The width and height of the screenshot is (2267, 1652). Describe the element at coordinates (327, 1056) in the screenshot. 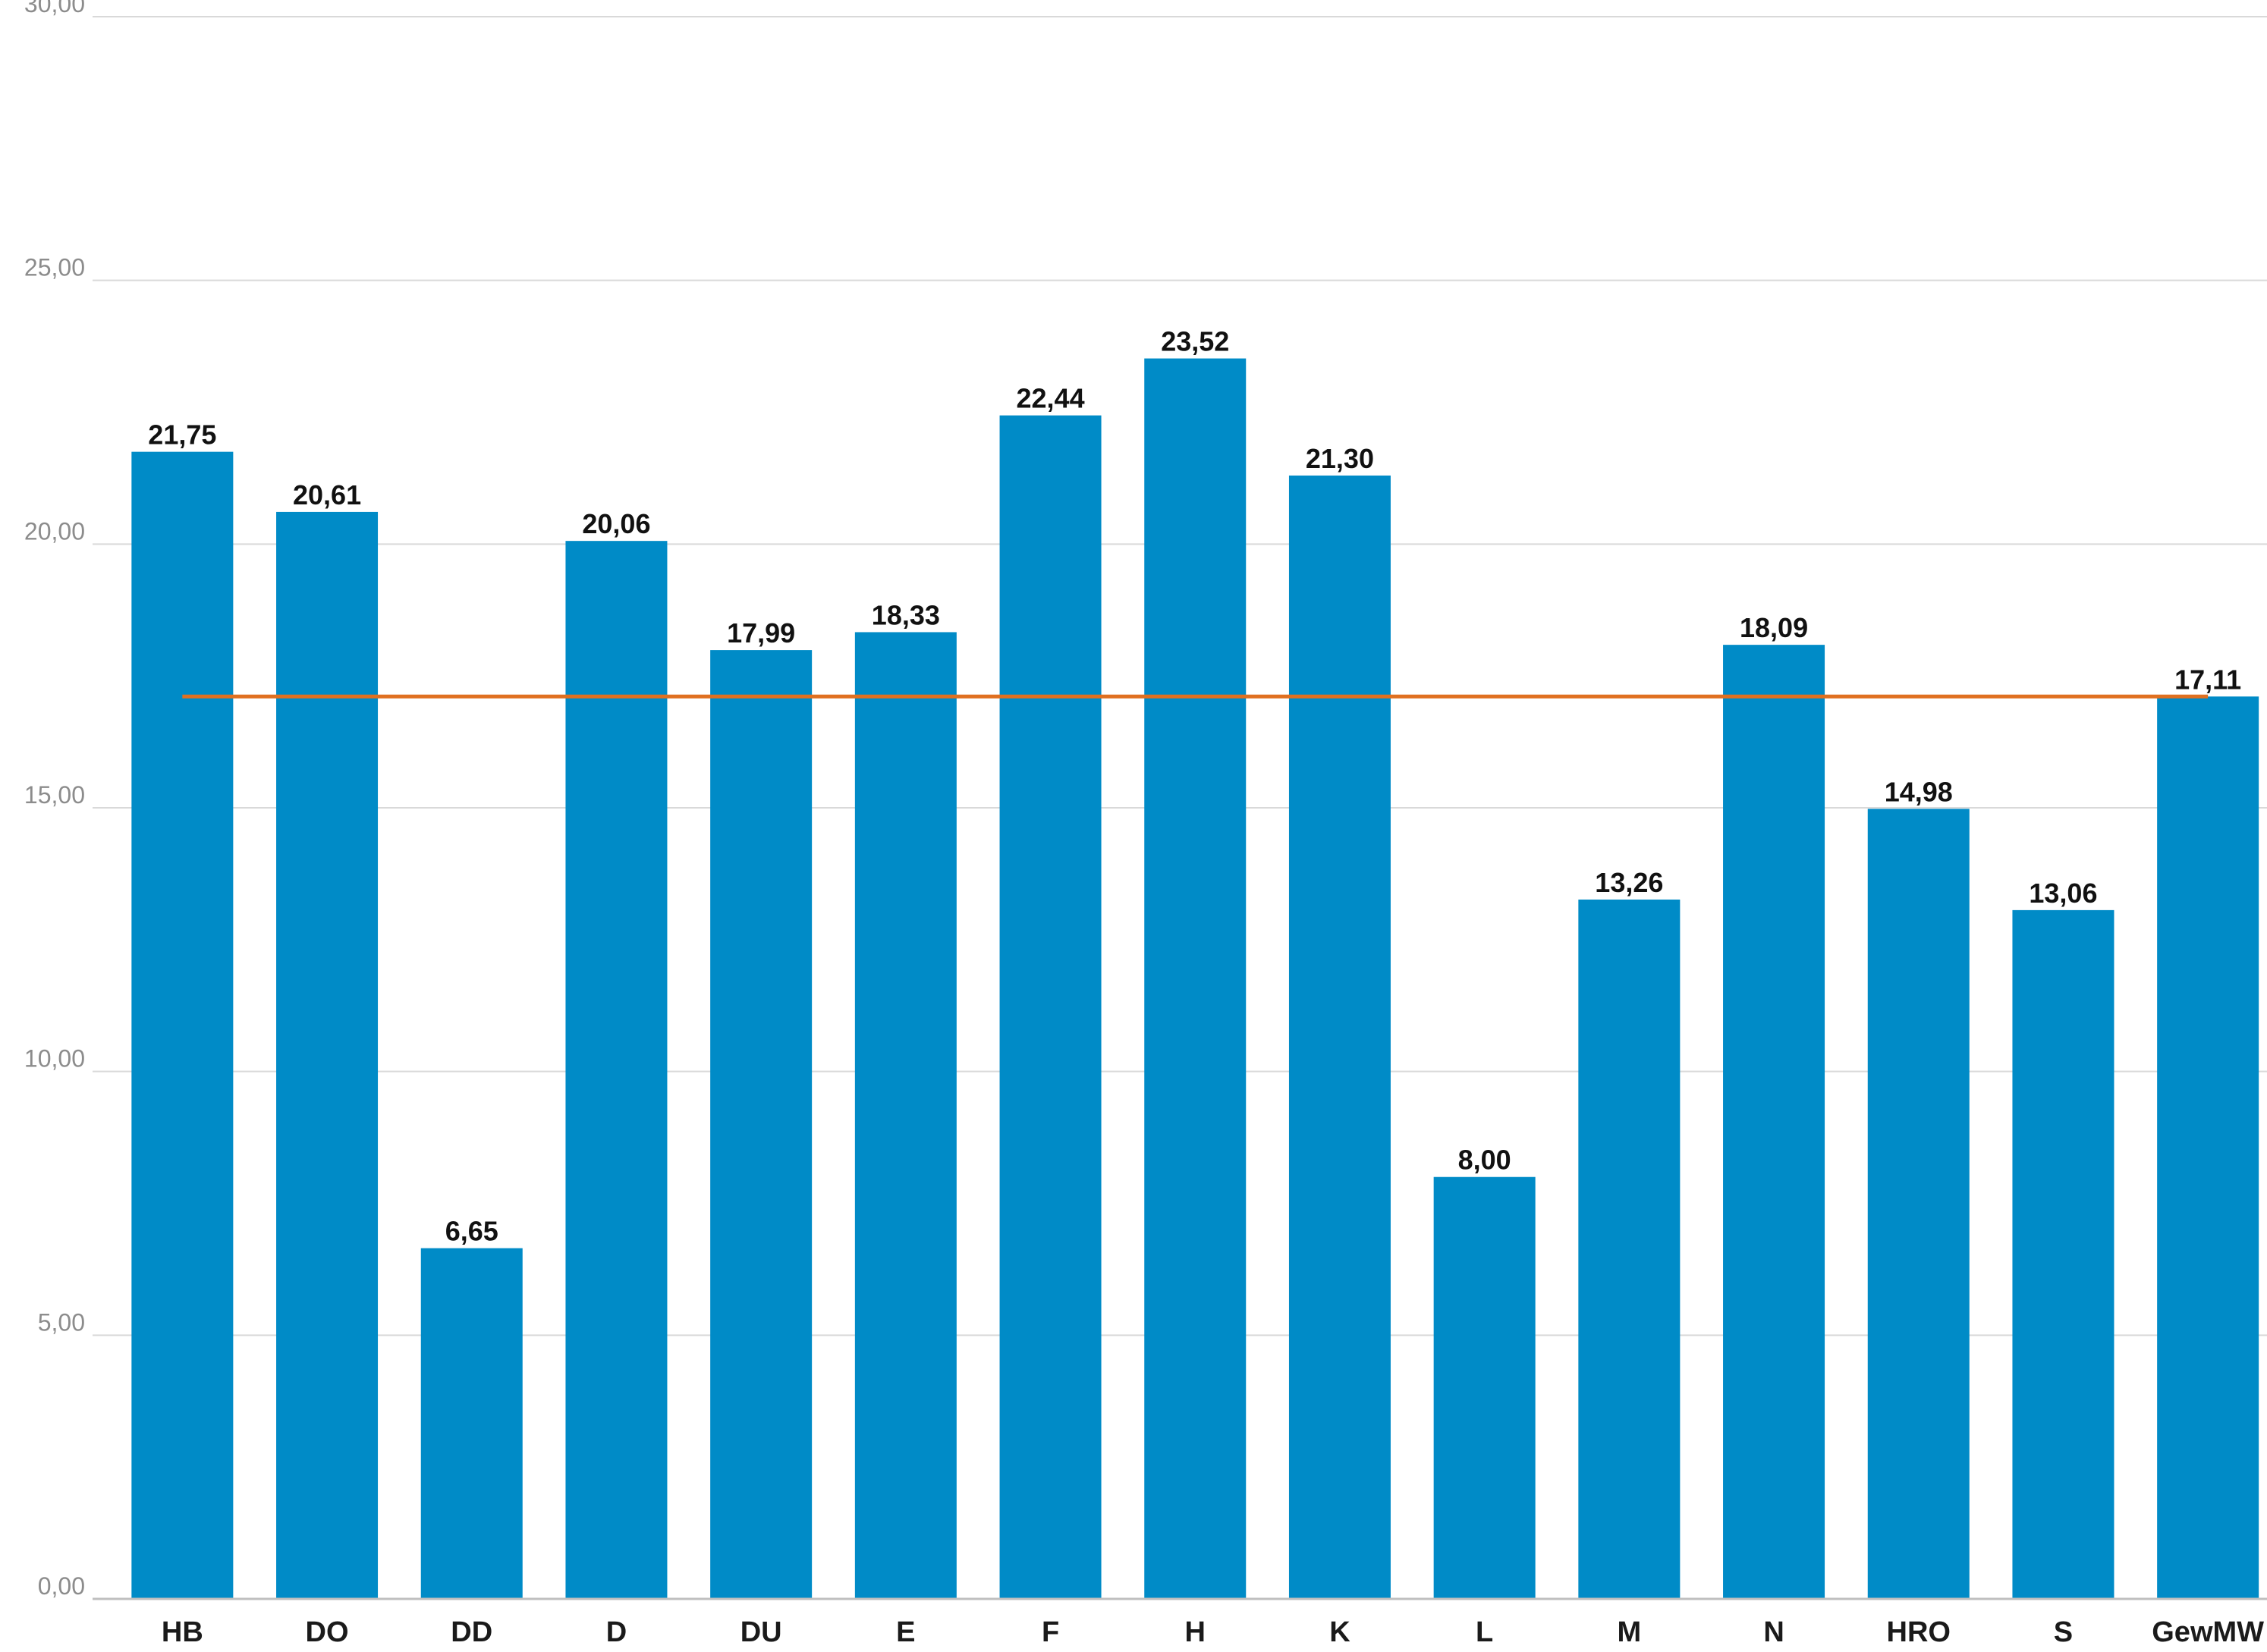

I see `bar-do` at that location.